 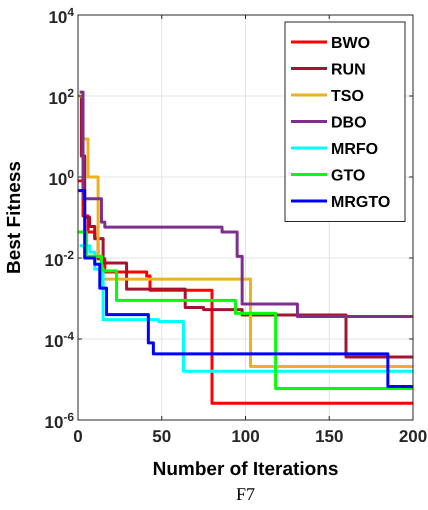 I want to click on y-tick-label: 10$^{0}$, so click(x=61, y=178).